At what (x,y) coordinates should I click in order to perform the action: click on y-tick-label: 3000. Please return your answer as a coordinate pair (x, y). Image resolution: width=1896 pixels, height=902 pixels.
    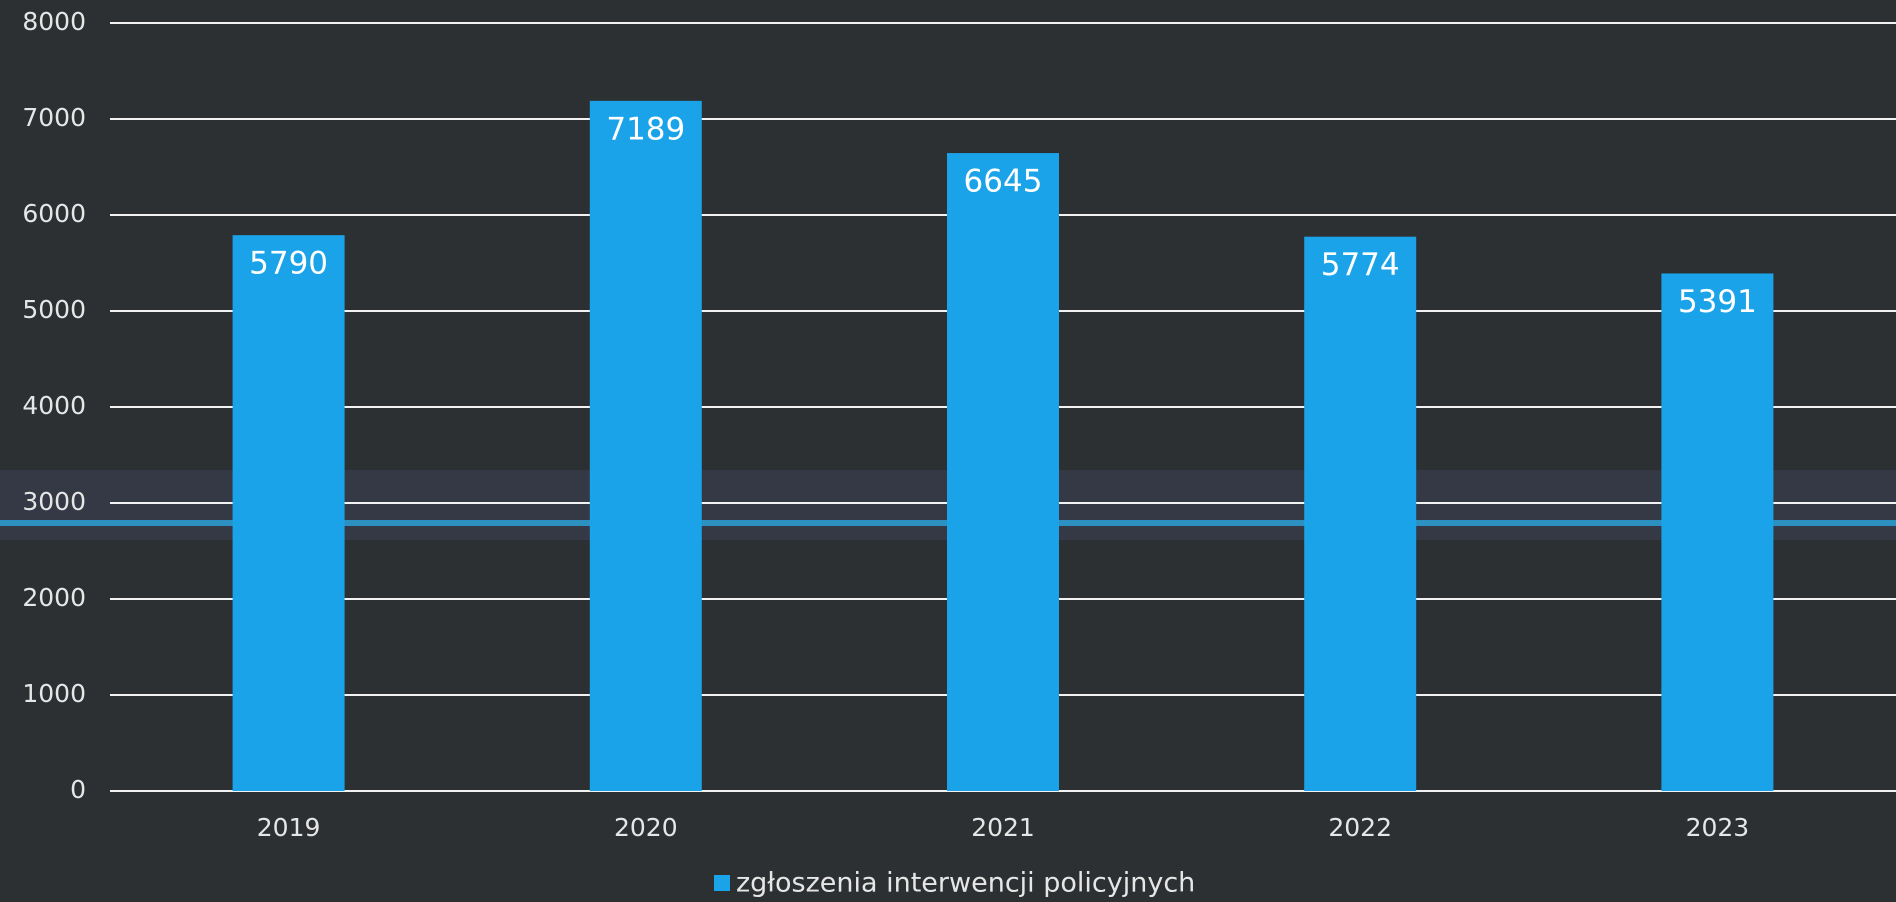
    Looking at the image, I should click on (54, 501).